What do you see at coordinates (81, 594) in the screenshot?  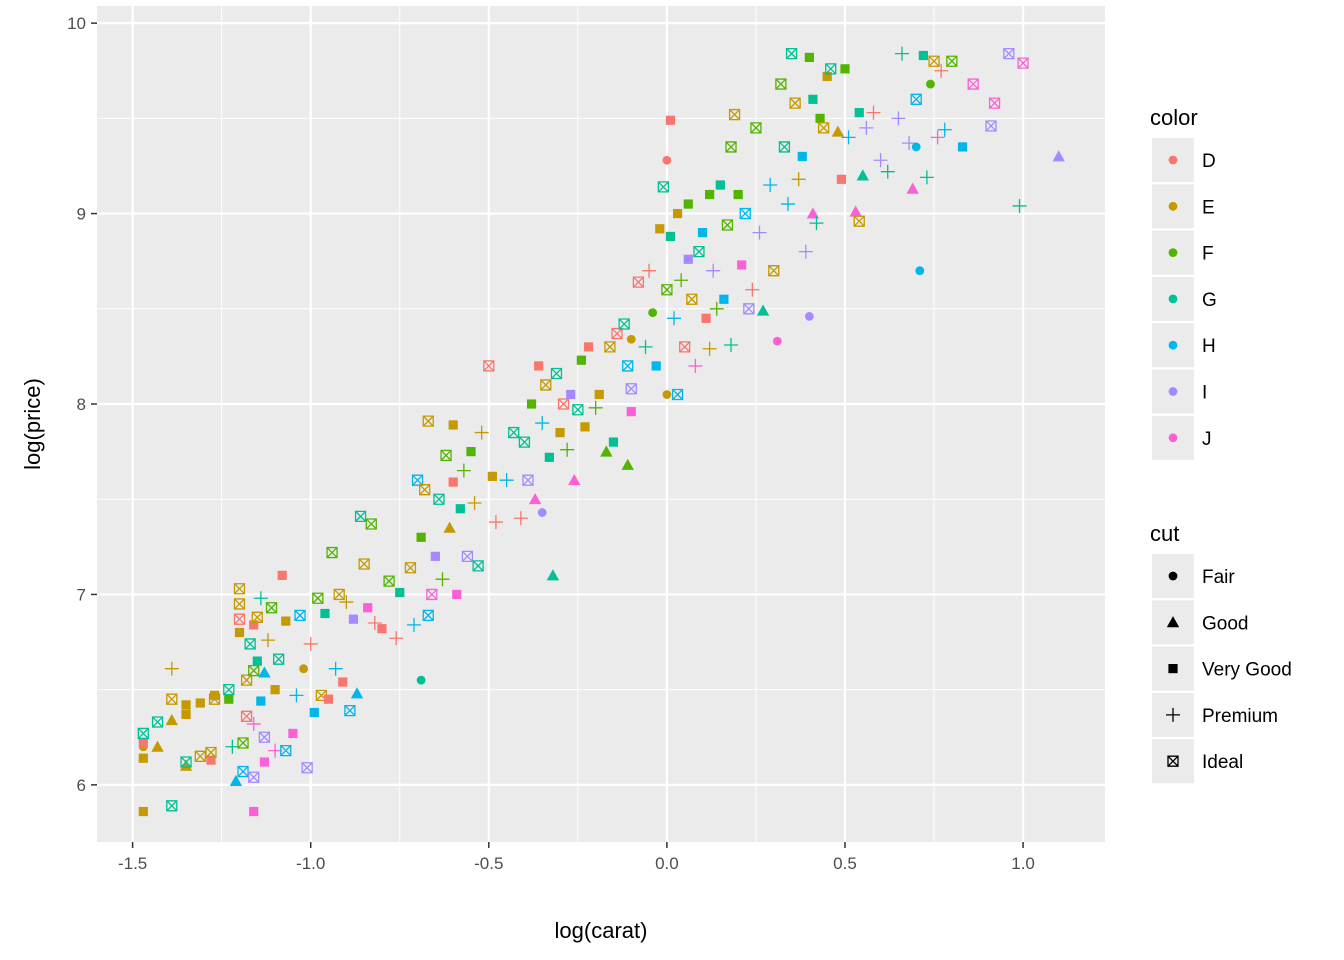 I see `y-tick-label: 7` at bounding box center [81, 594].